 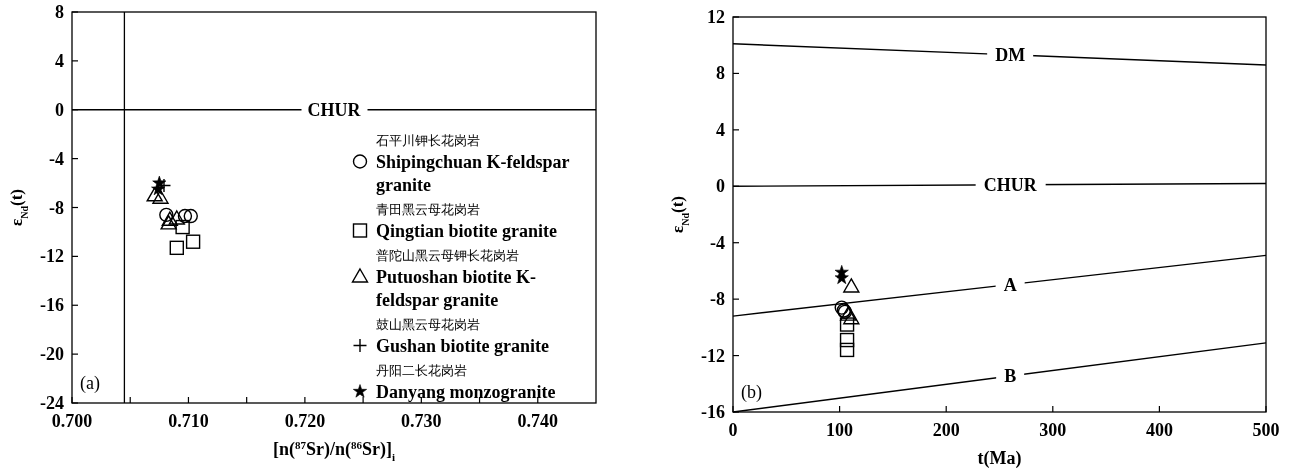 I want to click on x-tick-label: 200, so click(x=946, y=430).